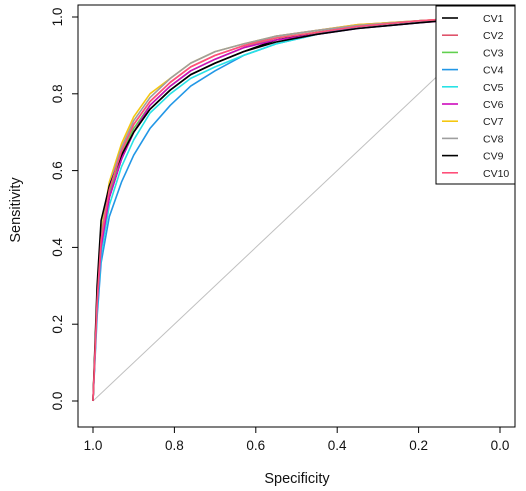 The image size is (526, 491). What do you see at coordinates (493, 157) in the screenshot?
I see `legend-label-cv9: CV9` at bounding box center [493, 157].